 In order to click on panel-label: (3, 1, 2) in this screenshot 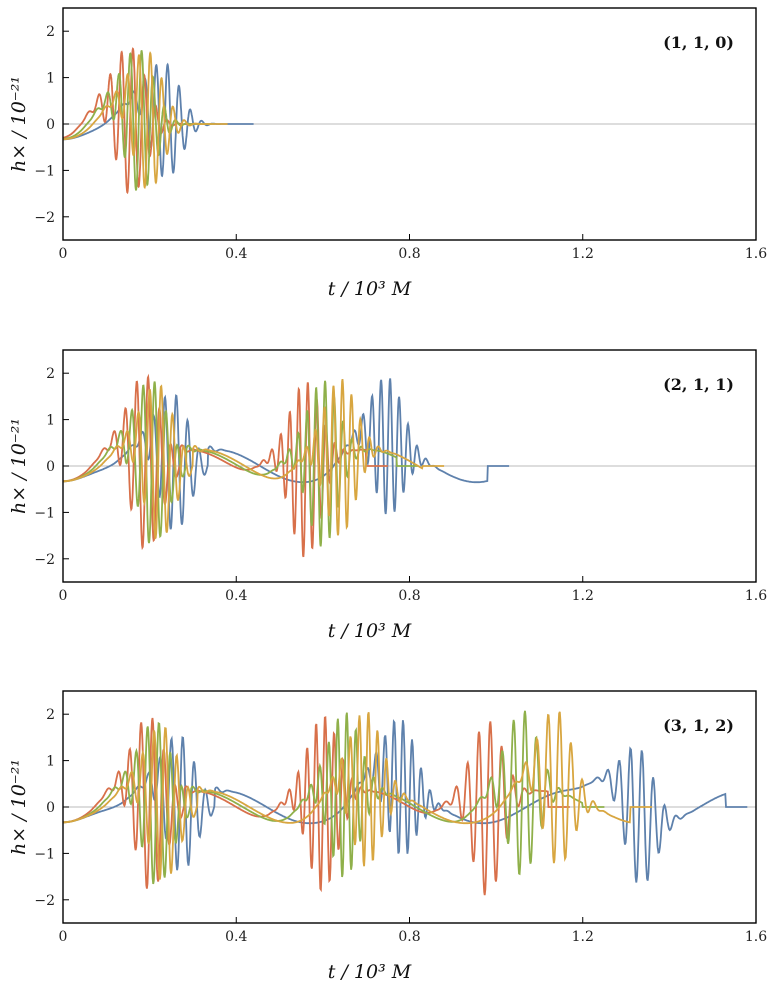, I will do `click(698, 725)`.